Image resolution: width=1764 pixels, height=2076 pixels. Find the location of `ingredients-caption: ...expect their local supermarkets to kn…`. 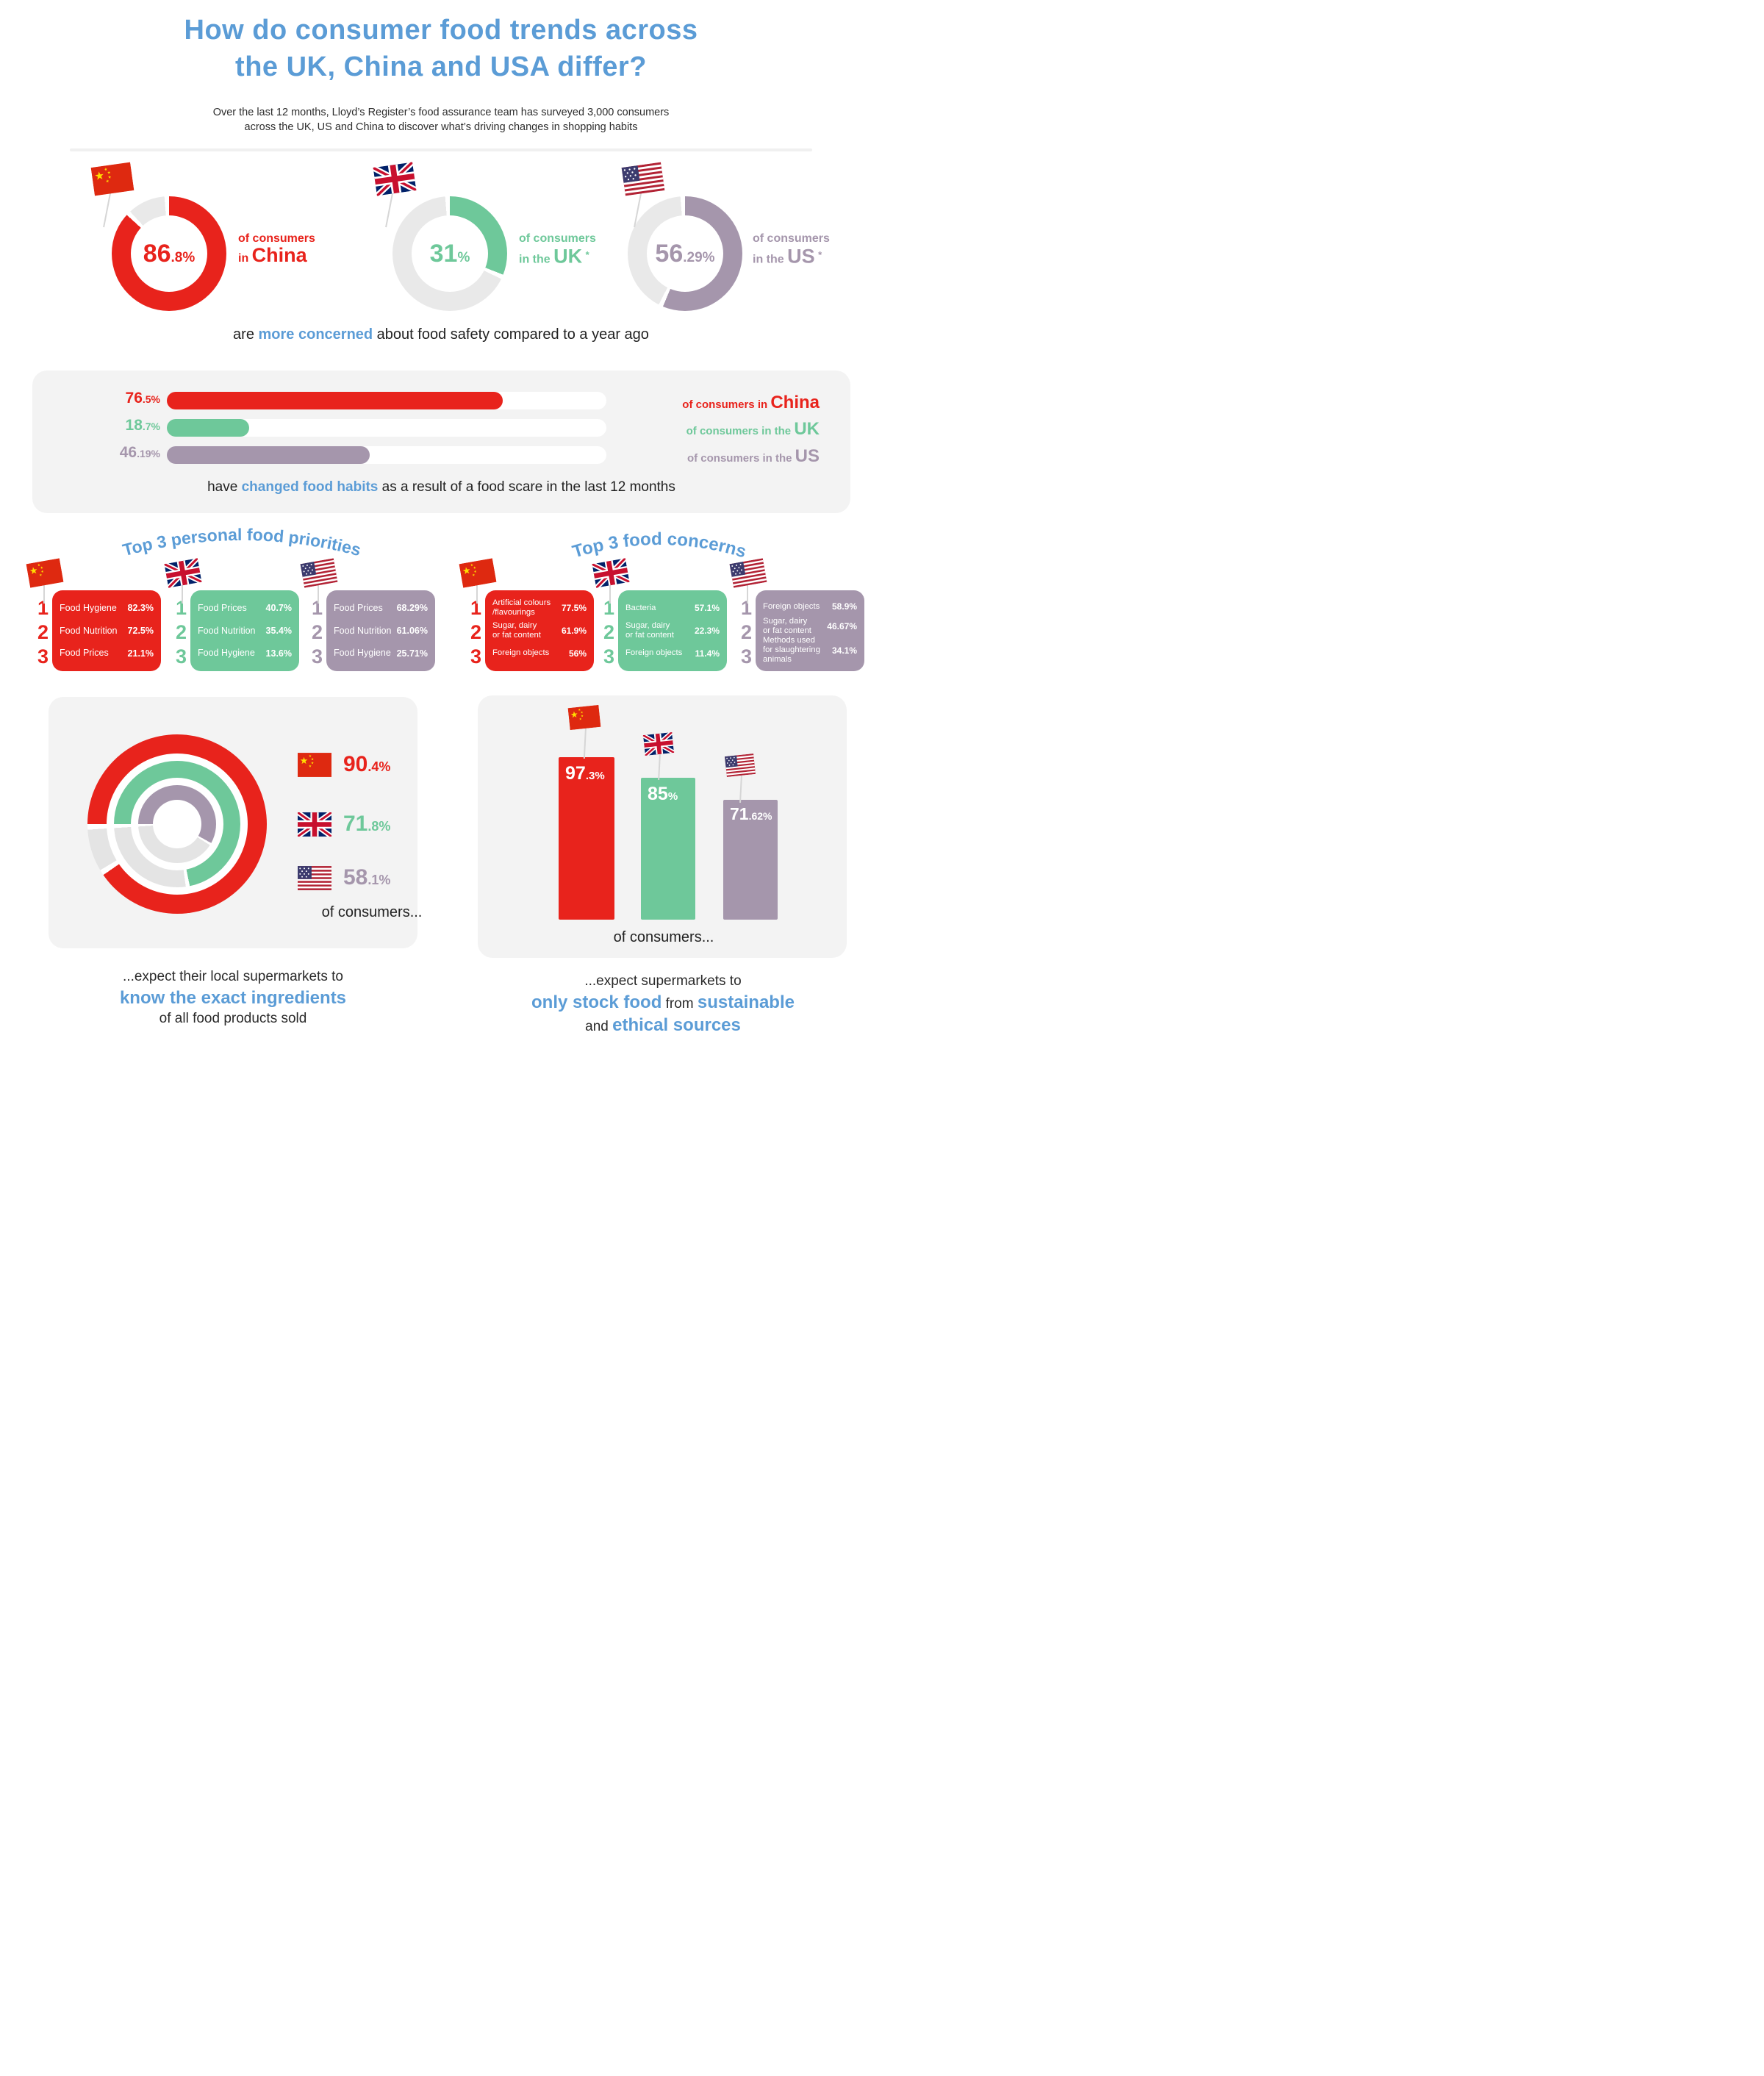

ingredients-caption: ...expect their local supermarkets to kn… is located at coordinates (233, 997).